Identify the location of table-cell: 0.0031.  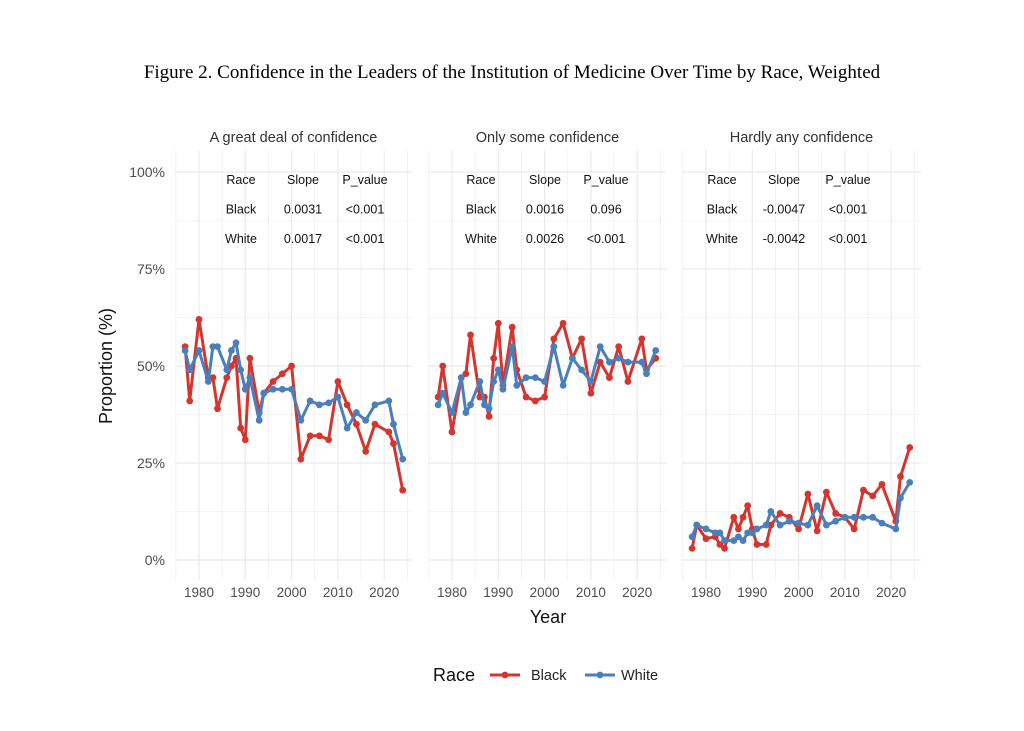
(303, 210).